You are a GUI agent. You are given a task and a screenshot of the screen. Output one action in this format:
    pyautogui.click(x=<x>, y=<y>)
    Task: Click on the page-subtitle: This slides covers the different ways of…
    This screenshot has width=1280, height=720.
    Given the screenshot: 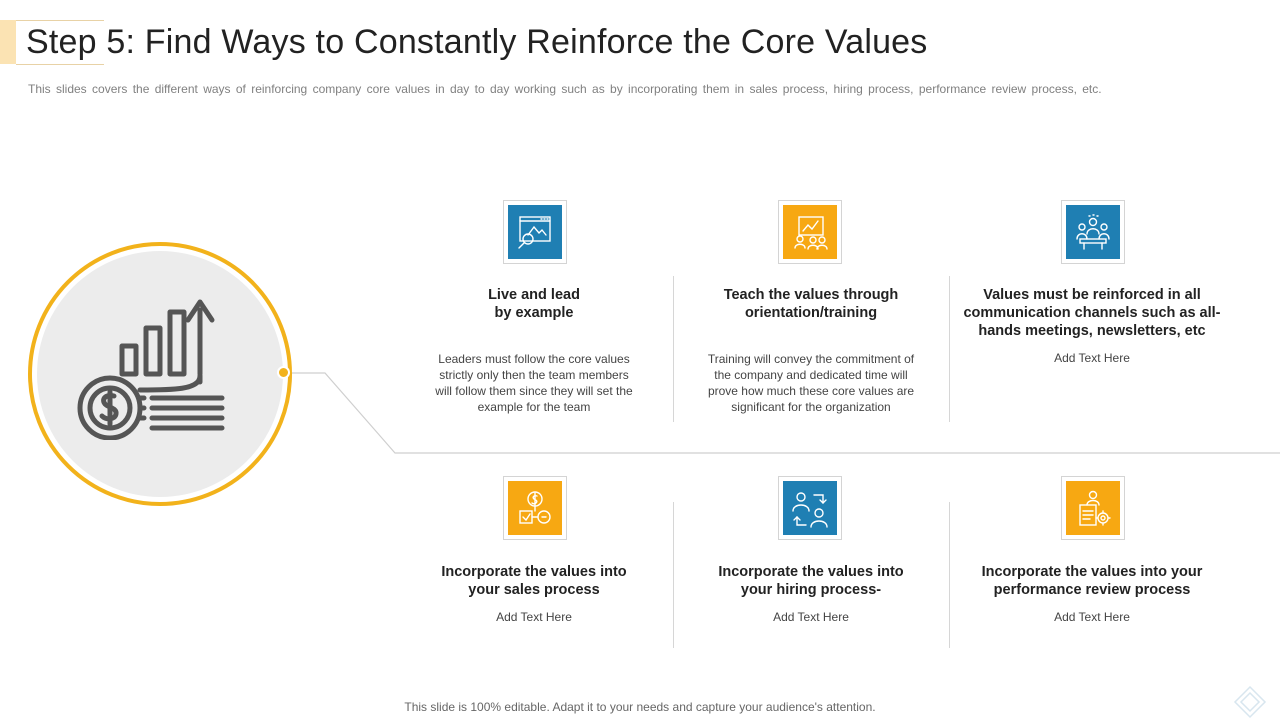 What is the action you would take?
    pyautogui.click(x=565, y=89)
    